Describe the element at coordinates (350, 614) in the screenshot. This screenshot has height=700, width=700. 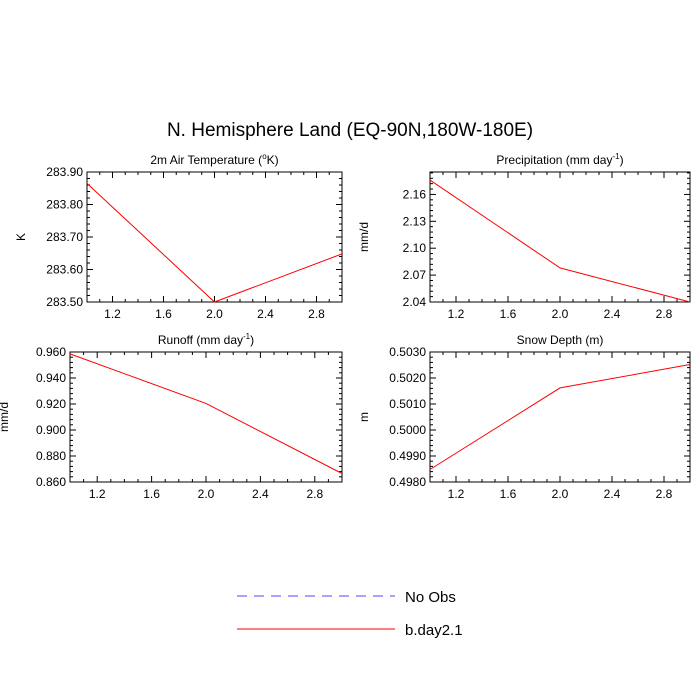
I see `legend: No Obs b.day2.1` at that location.